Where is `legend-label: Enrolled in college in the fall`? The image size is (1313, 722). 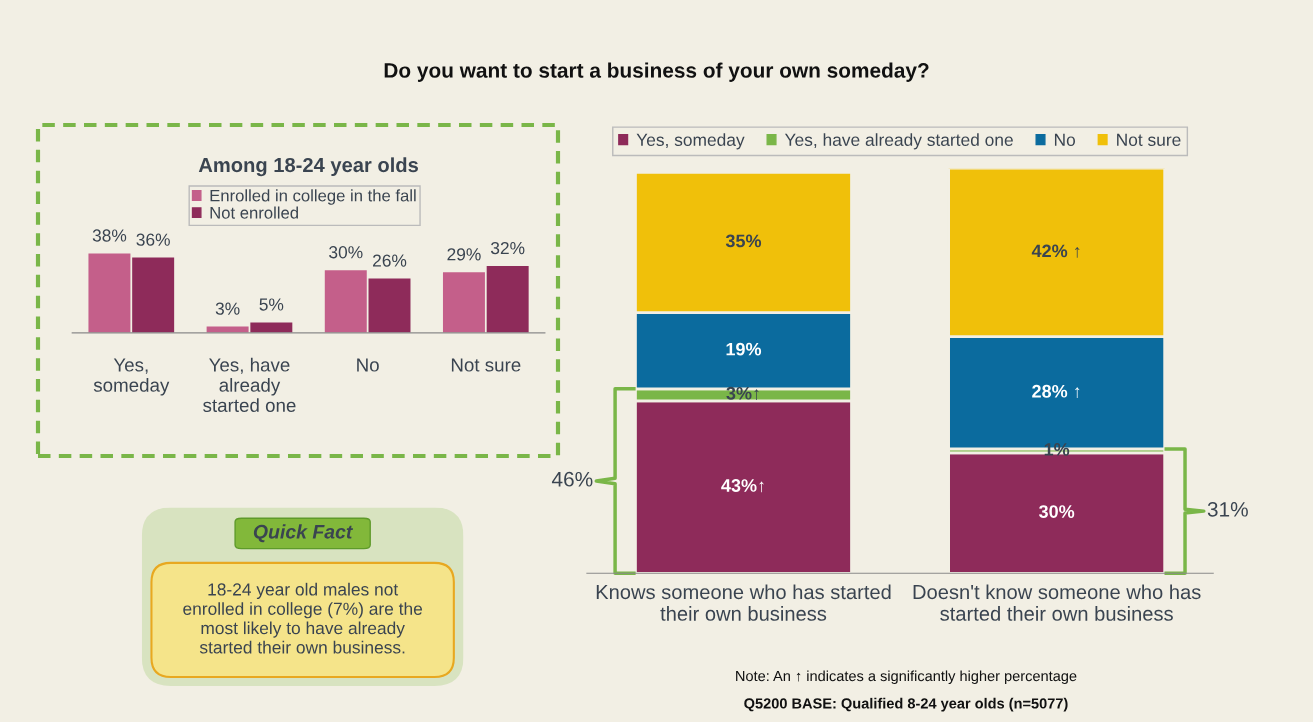
legend-label: Enrolled in college in the fall is located at coordinates (313, 197).